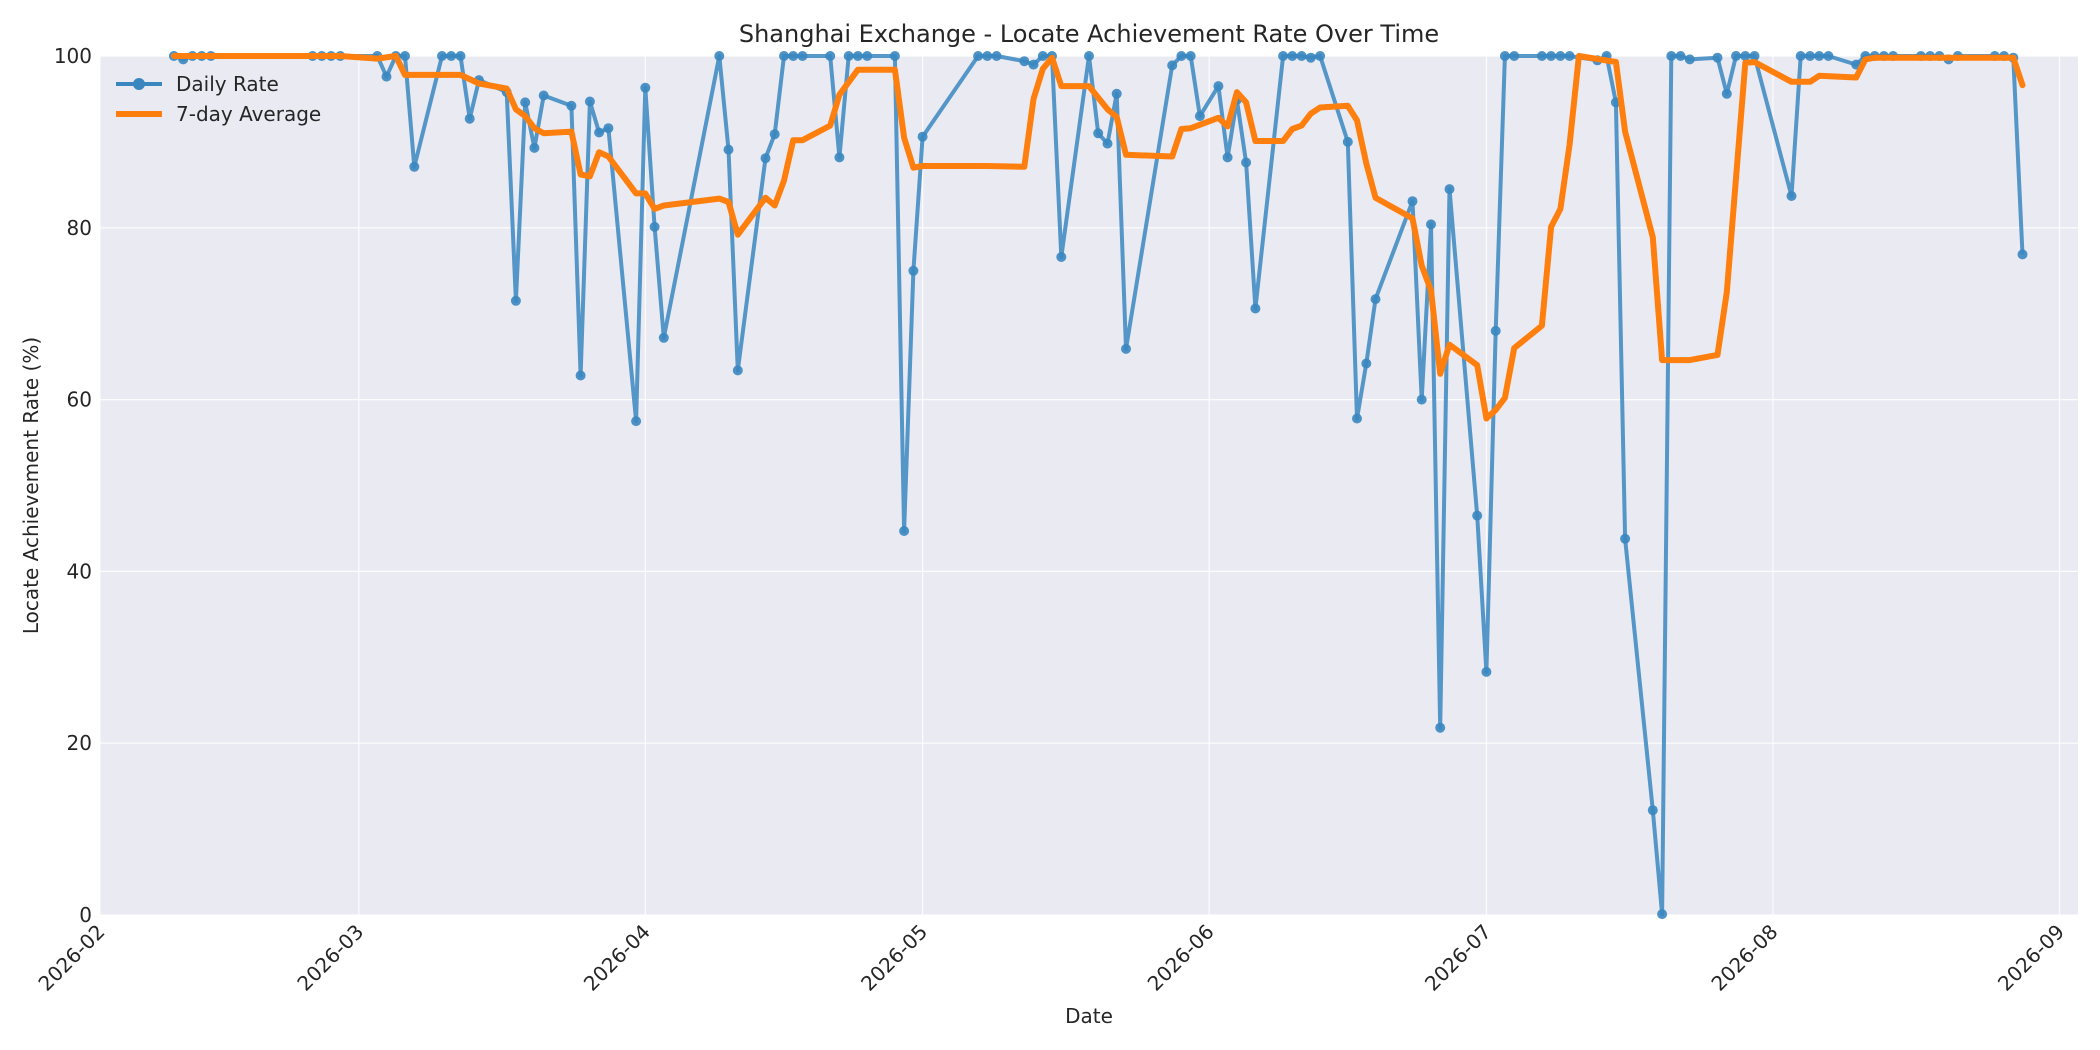  I want to click on legend-label: 7-day Average, so click(248, 114).